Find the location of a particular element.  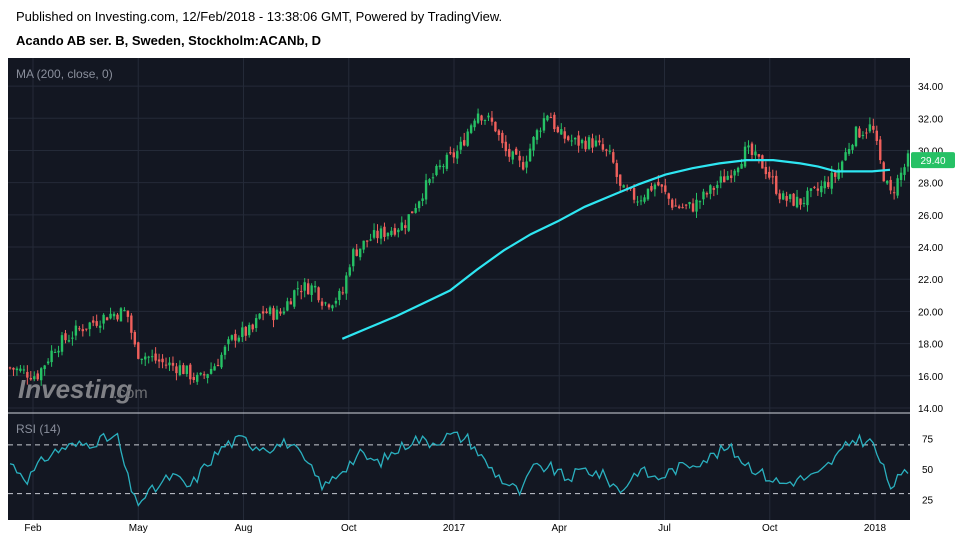

price-tick-label: 30.00 is located at coordinates (930, 151).